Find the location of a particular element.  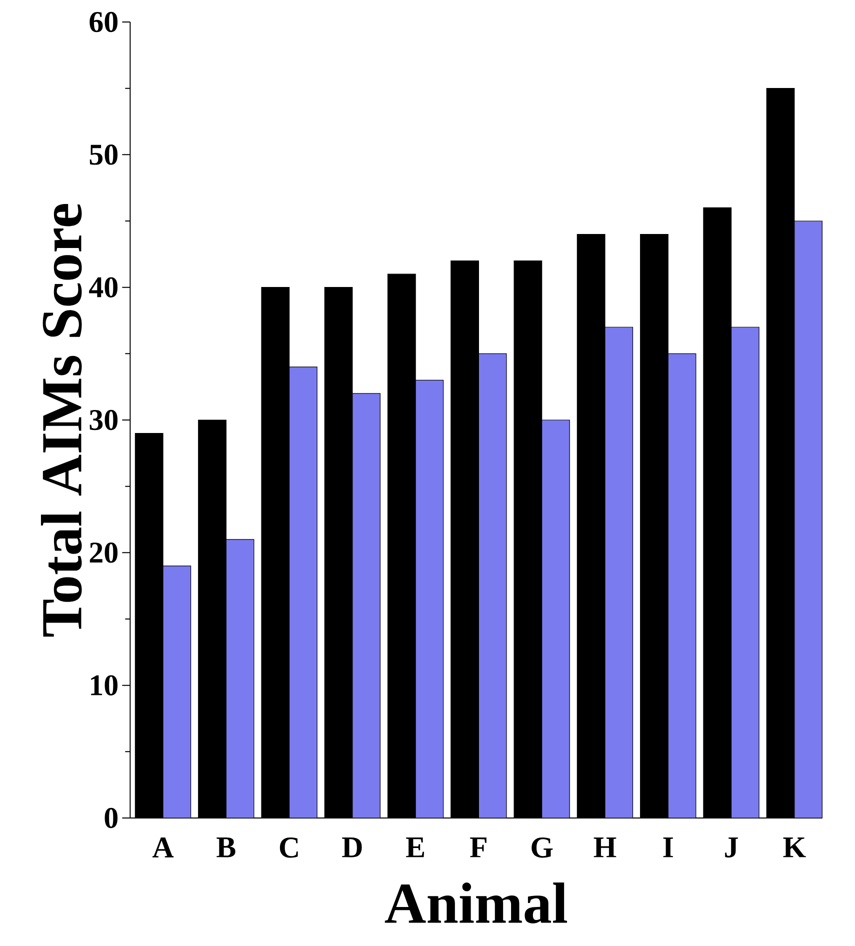

x-tick-label: G is located at coordinates (542, 848).